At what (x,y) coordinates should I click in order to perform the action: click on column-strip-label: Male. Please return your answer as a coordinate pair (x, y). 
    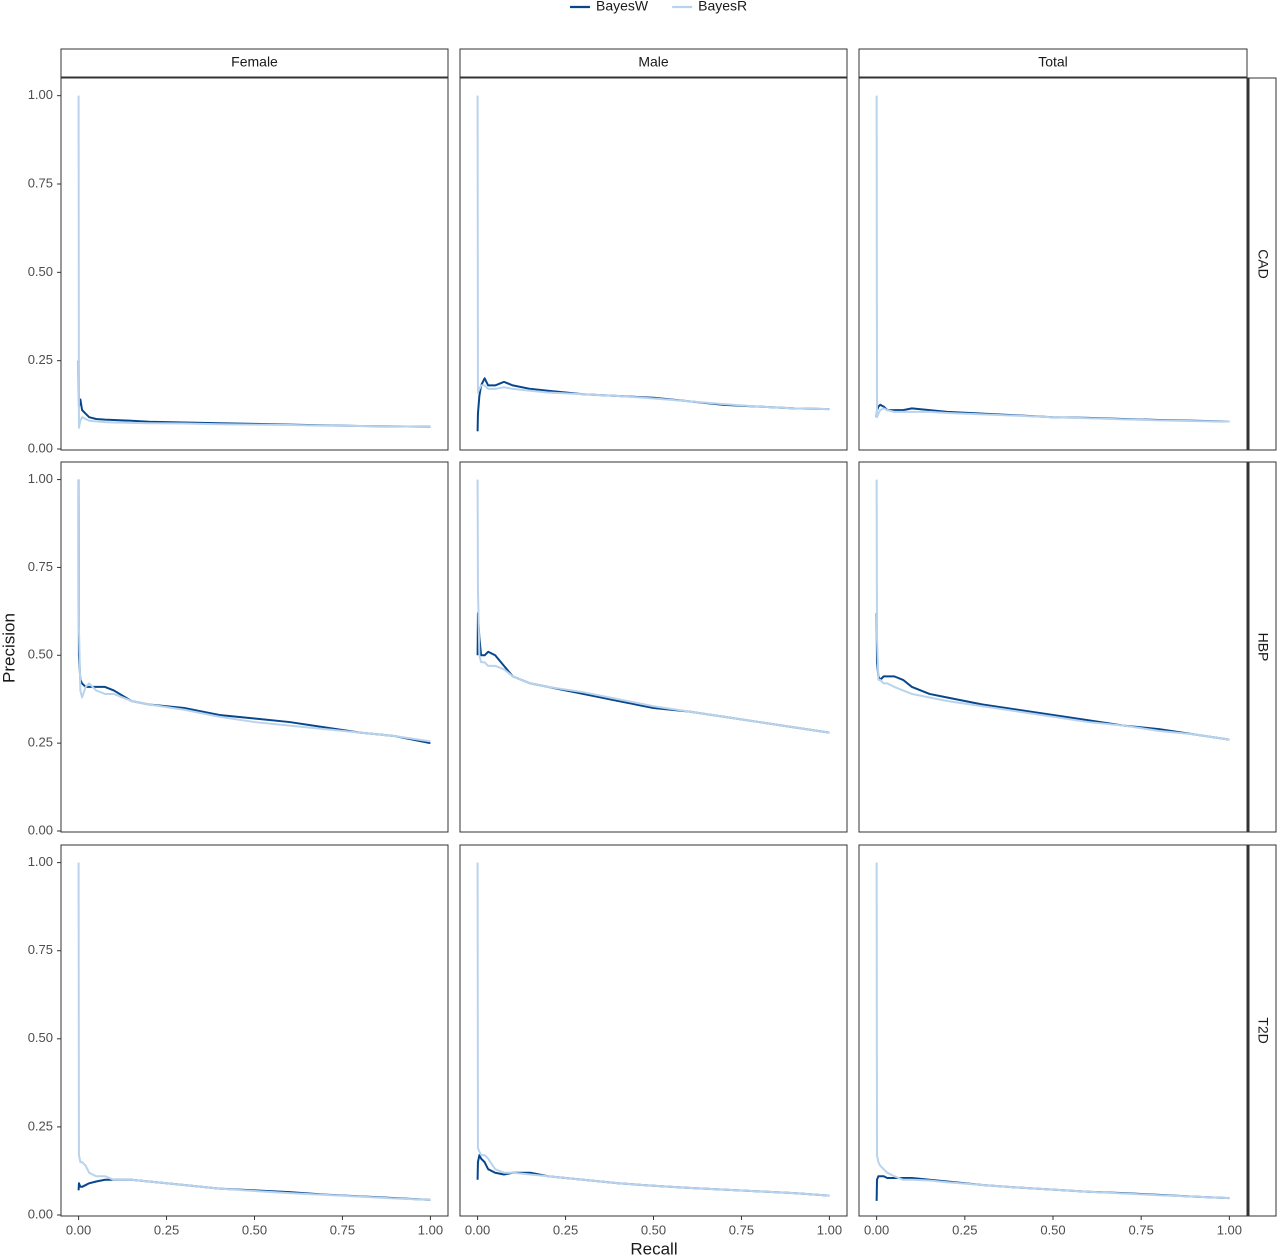
    Looking at the image, I should click on (653, 62).